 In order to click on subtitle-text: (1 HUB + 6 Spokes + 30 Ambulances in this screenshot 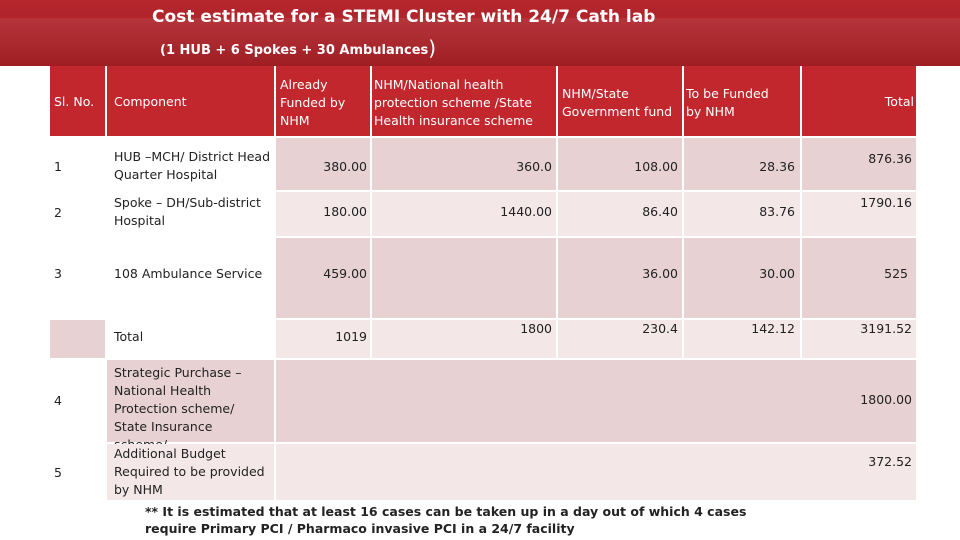, I will do `click(294, 50)`.